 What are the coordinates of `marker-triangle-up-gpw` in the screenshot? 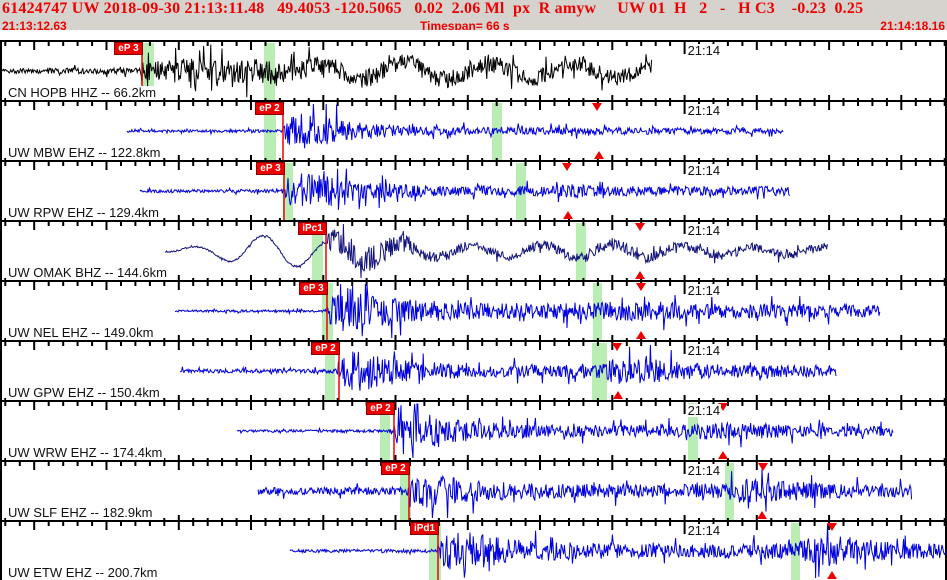 It's located at (618, 395).